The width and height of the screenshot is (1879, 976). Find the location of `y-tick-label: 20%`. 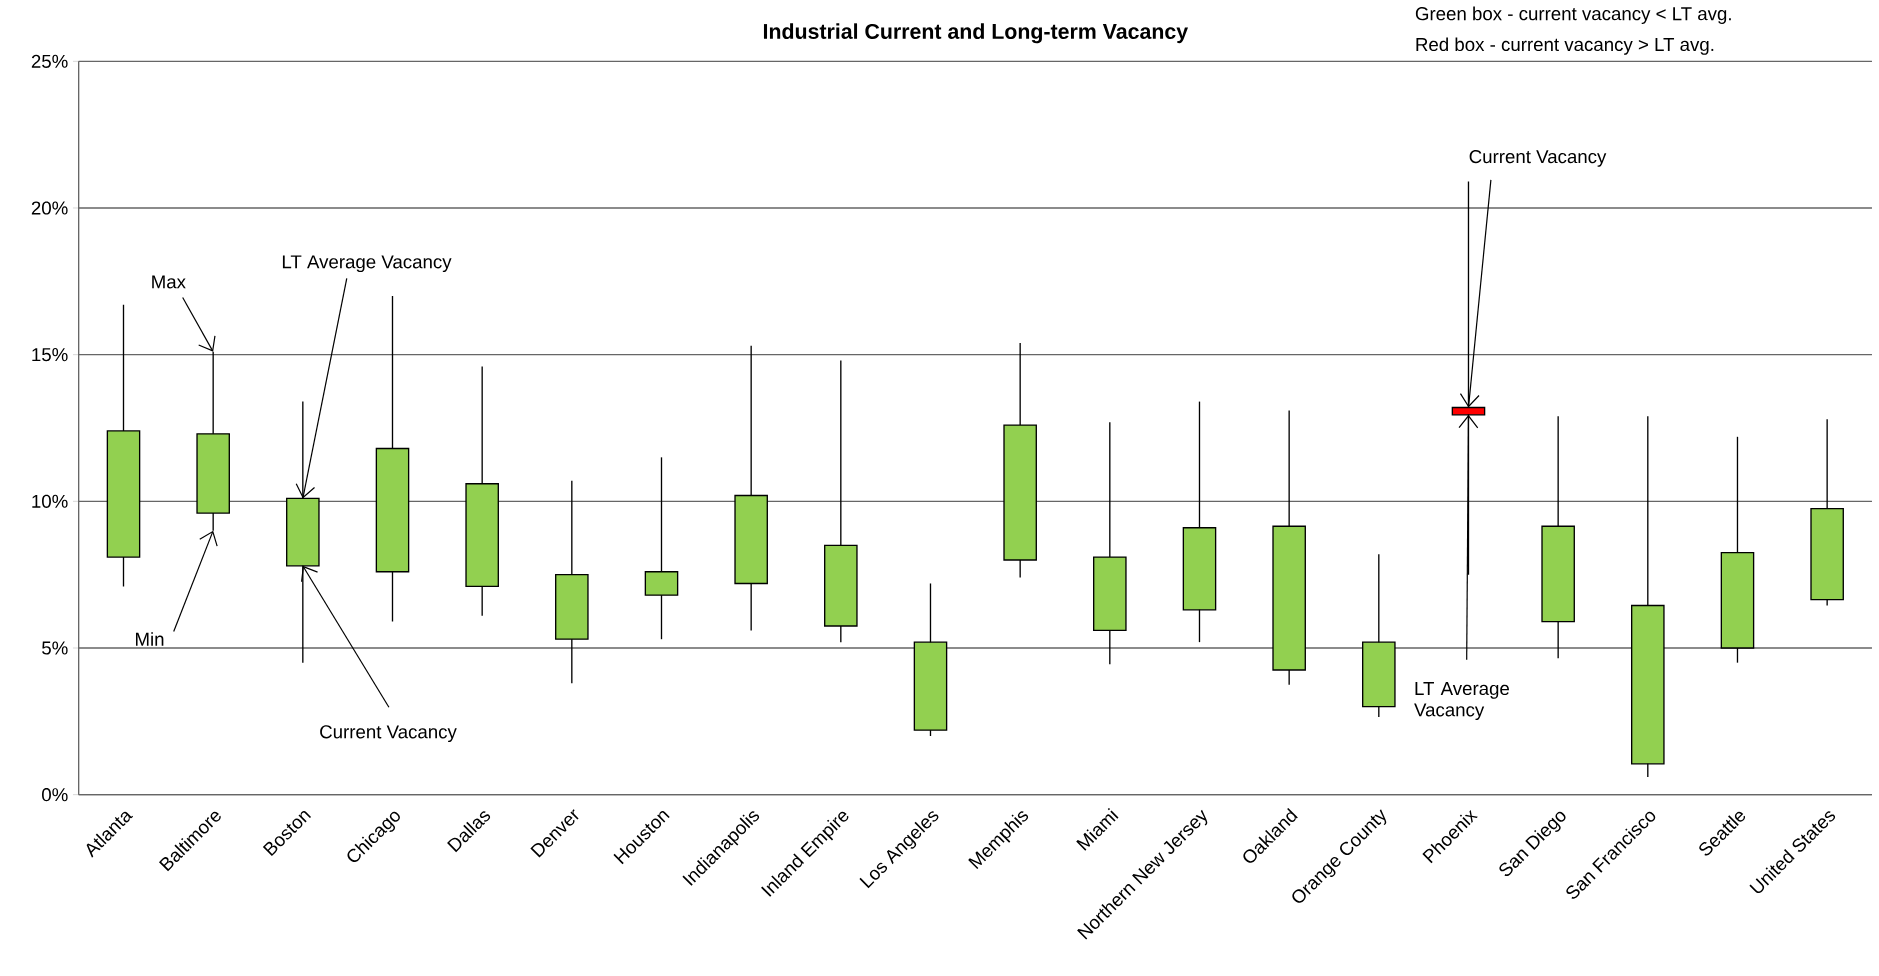

y-tick-label: 20% is located at coordinates (49, 208).